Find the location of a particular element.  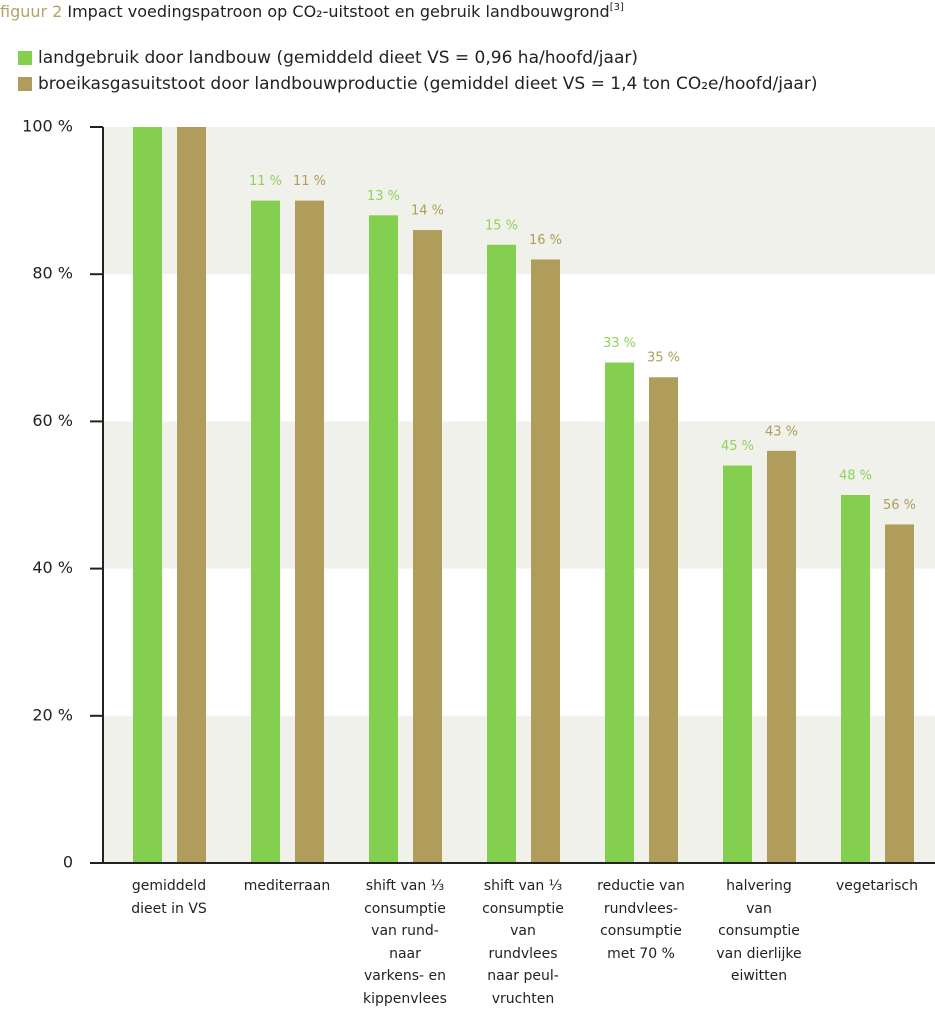

bar-annotation: 14 % is located at coordinates (427, 211).